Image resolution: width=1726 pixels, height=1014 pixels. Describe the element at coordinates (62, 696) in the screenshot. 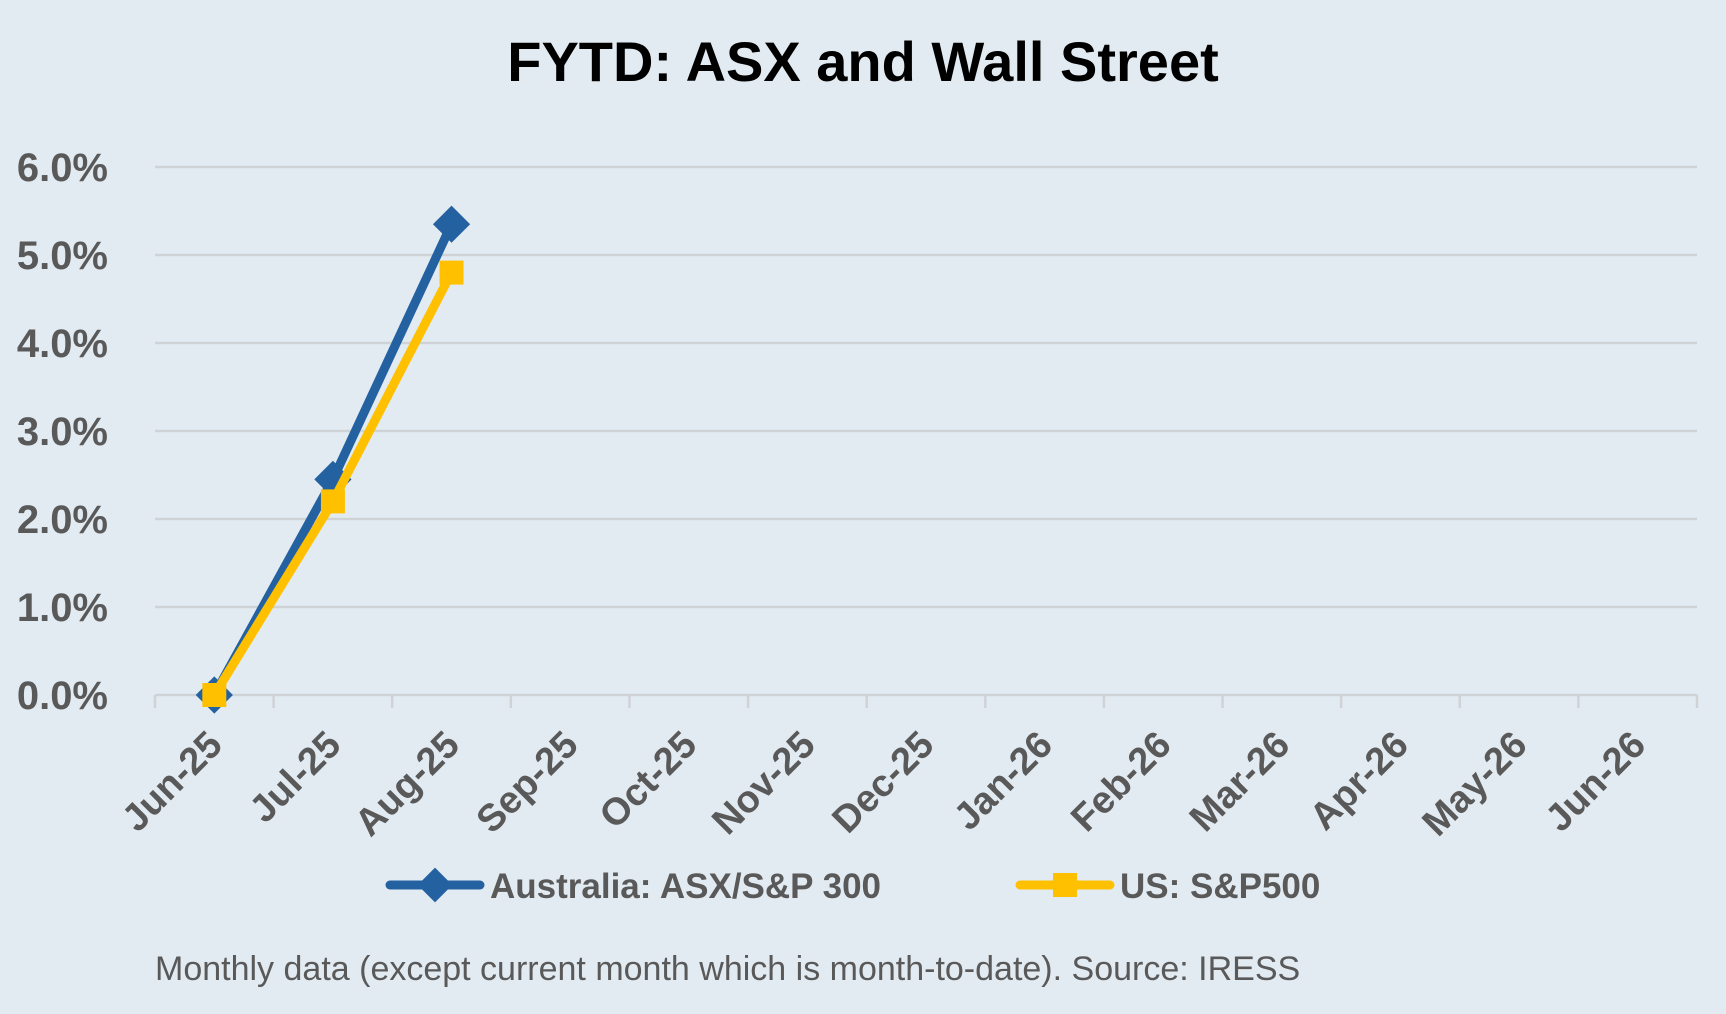

I see `y-tick-label: 0.0%` at that location.